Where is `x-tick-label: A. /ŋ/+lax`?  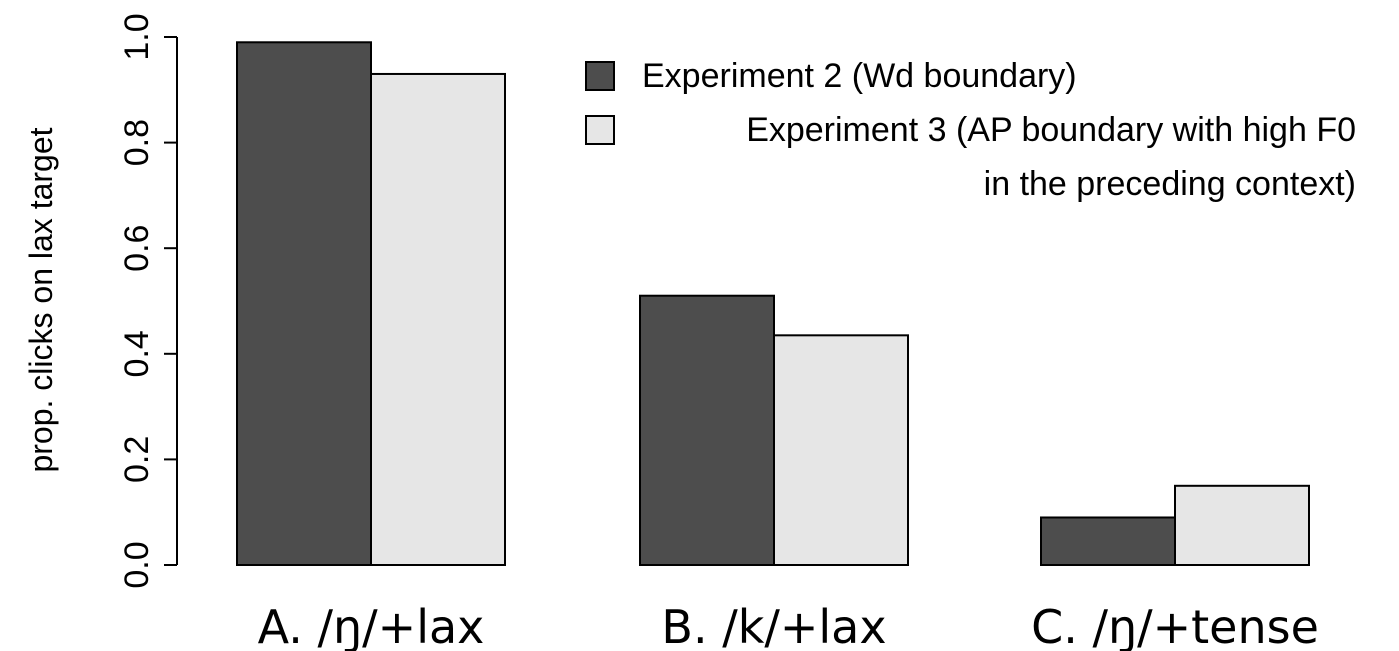
x-tick-label: A. /ŋ/+lax is located at coordinates (371, 625).